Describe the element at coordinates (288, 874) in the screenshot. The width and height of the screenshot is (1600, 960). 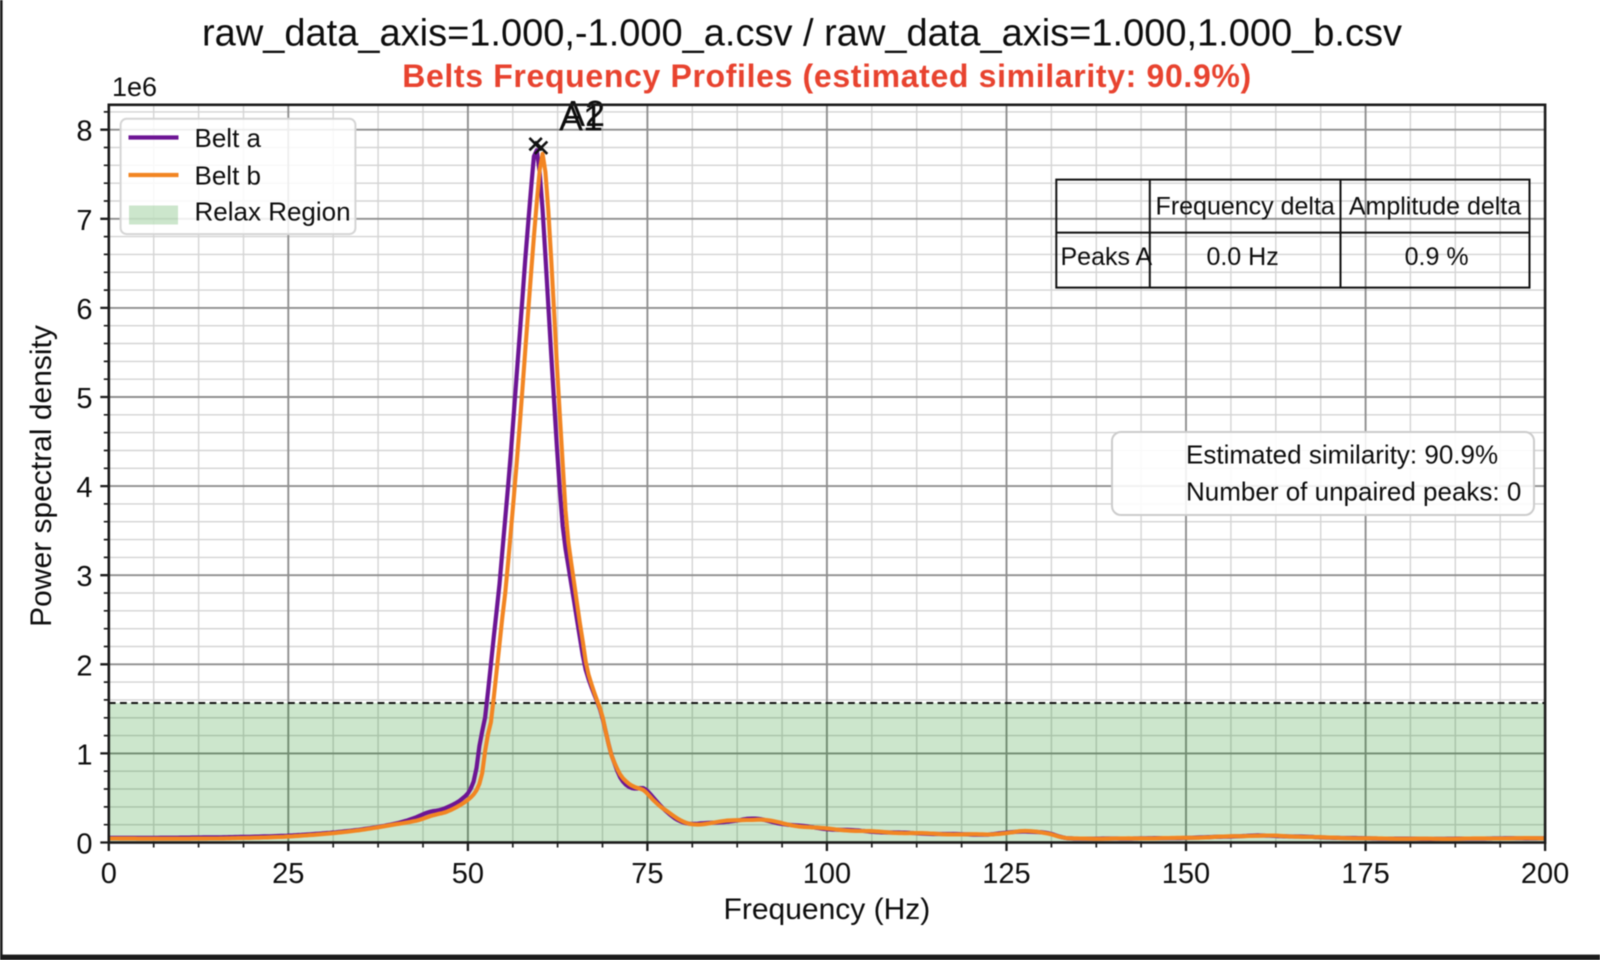
I see `svg-text: 25` at that location.